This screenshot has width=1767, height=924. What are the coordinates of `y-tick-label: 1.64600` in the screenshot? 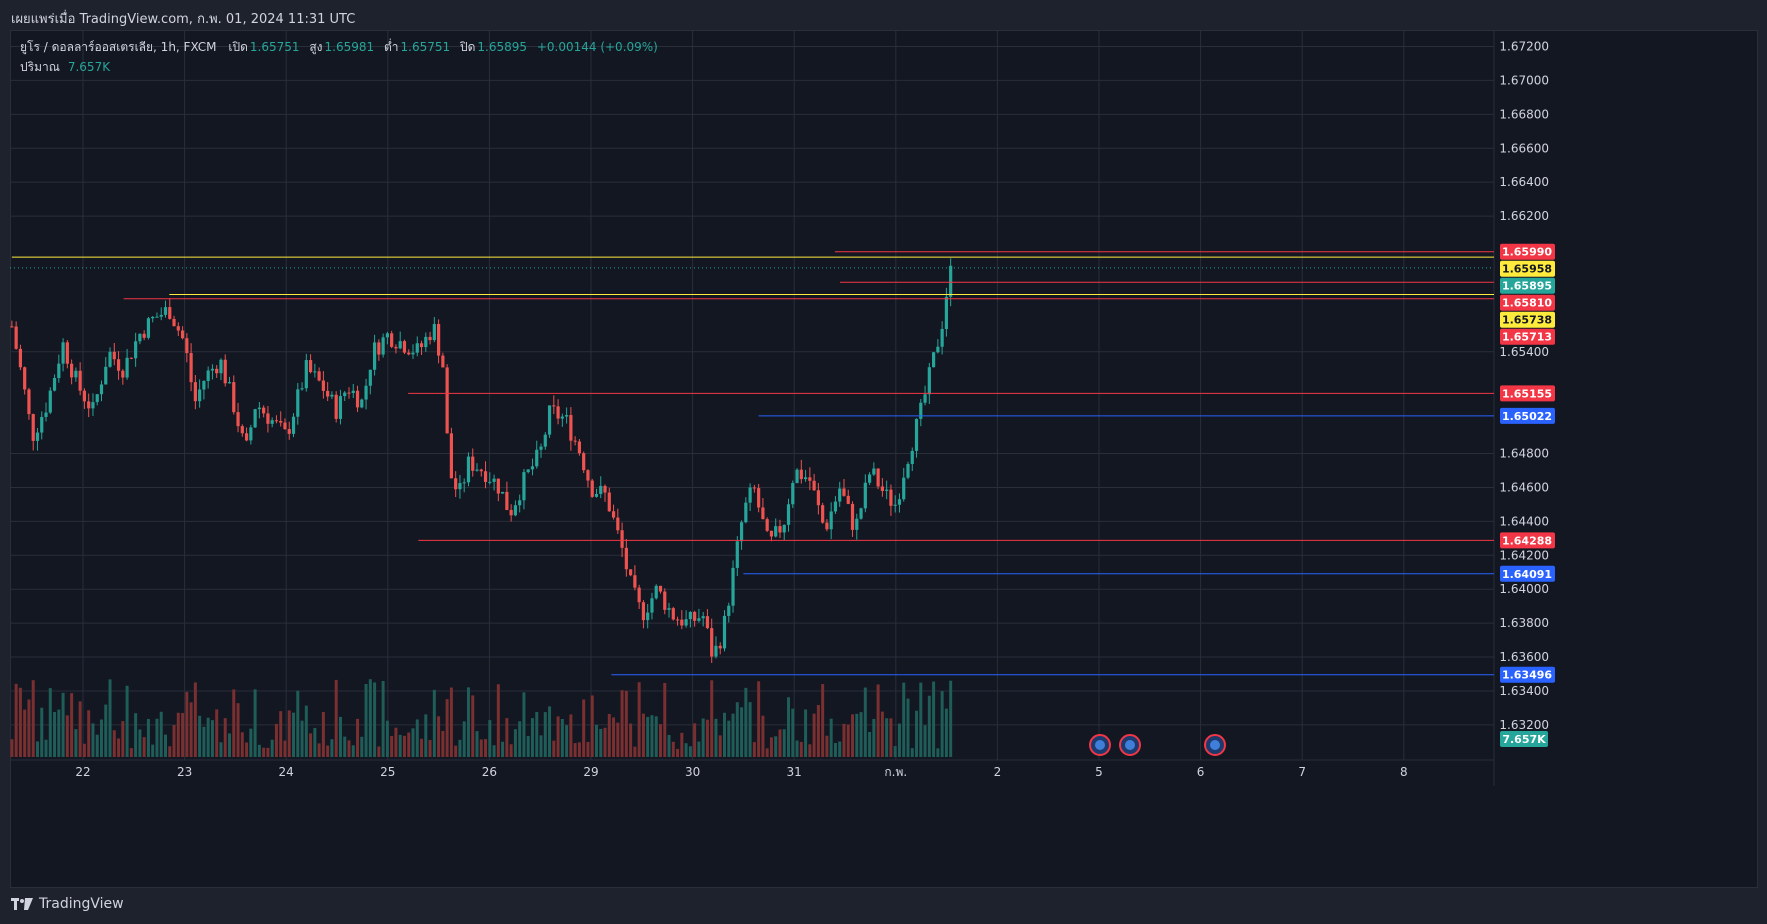 It's located at (1524, 487).